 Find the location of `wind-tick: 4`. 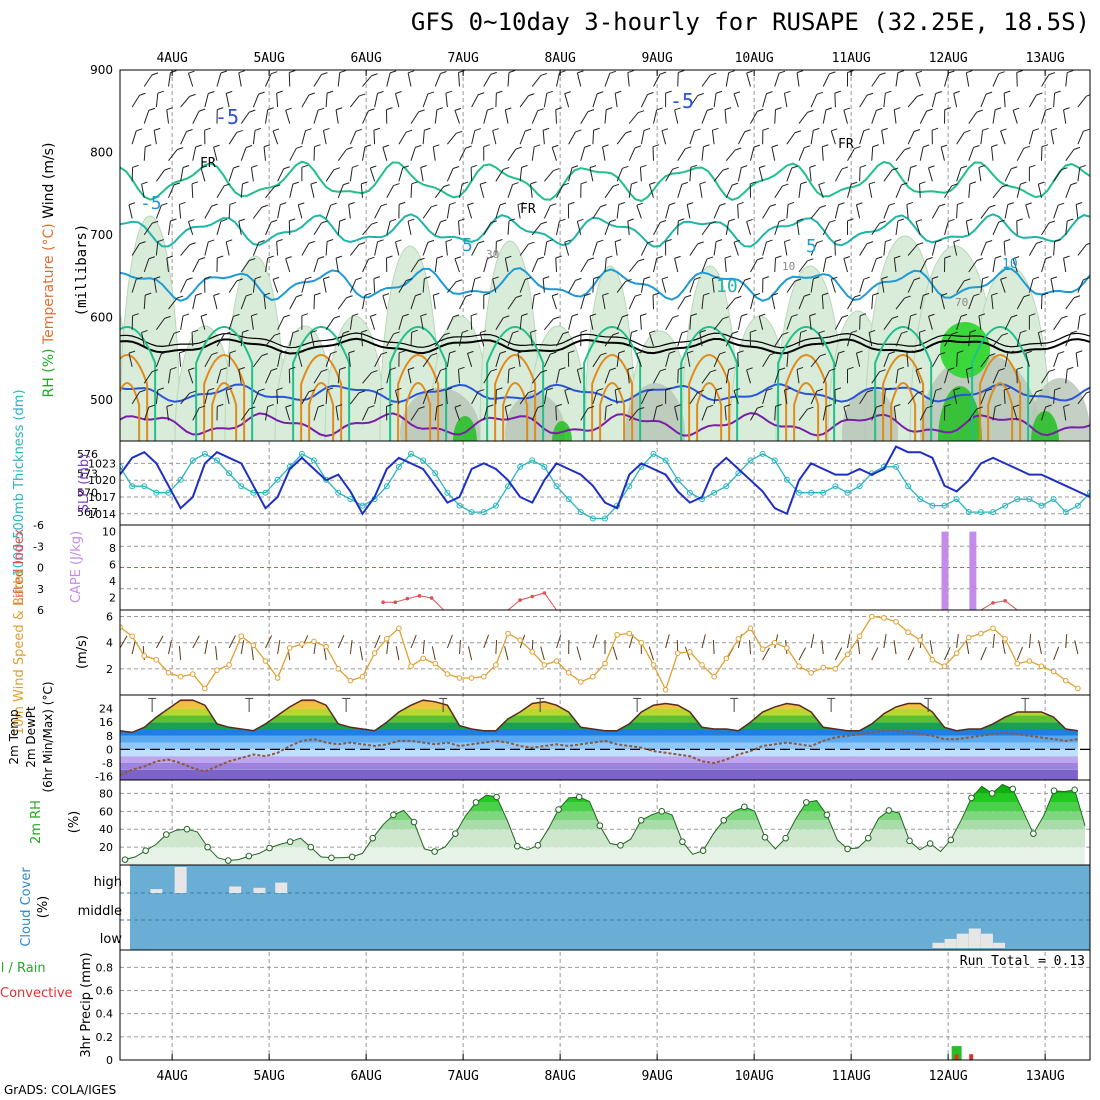

wind-tick: 4 is located at coordinates (109, 643).